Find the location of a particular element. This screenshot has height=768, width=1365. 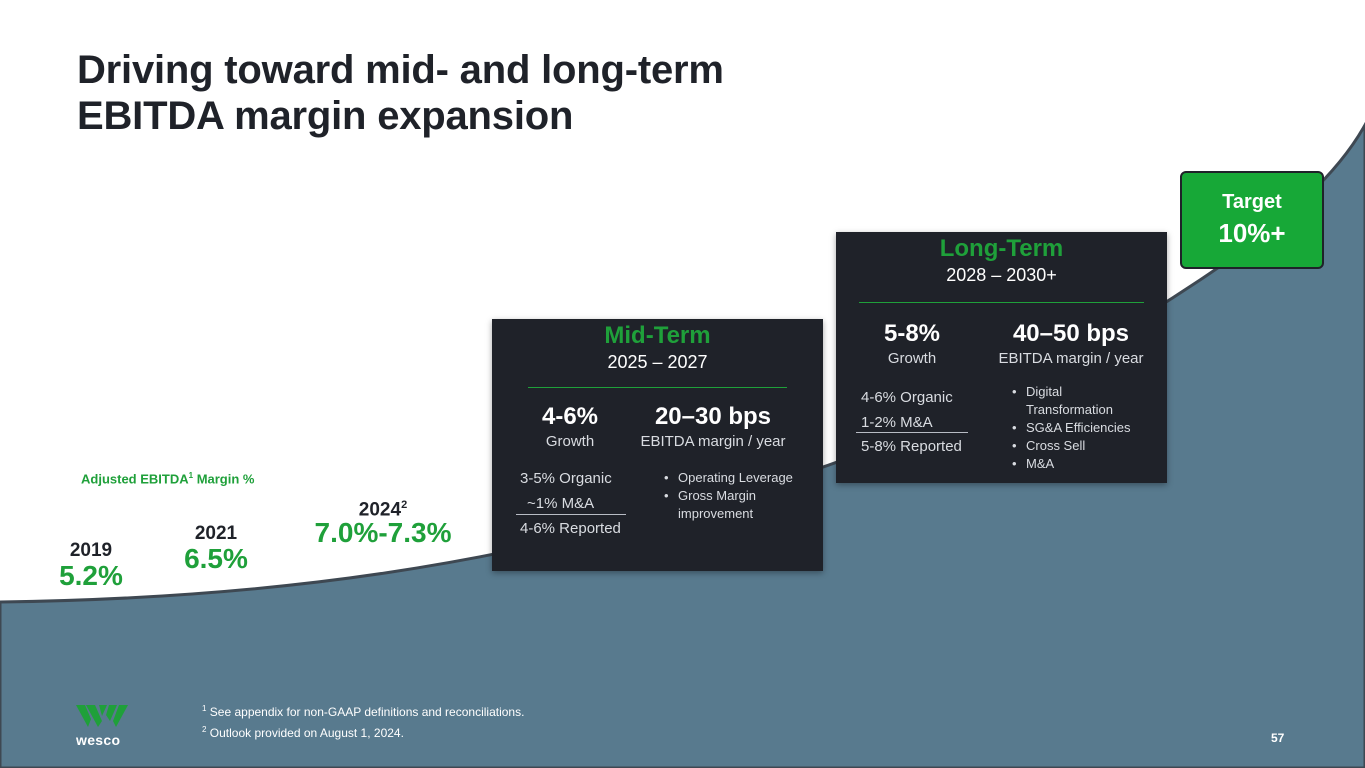

long-term-growth: 5-8% Growth is located at coordinates (912, 343).